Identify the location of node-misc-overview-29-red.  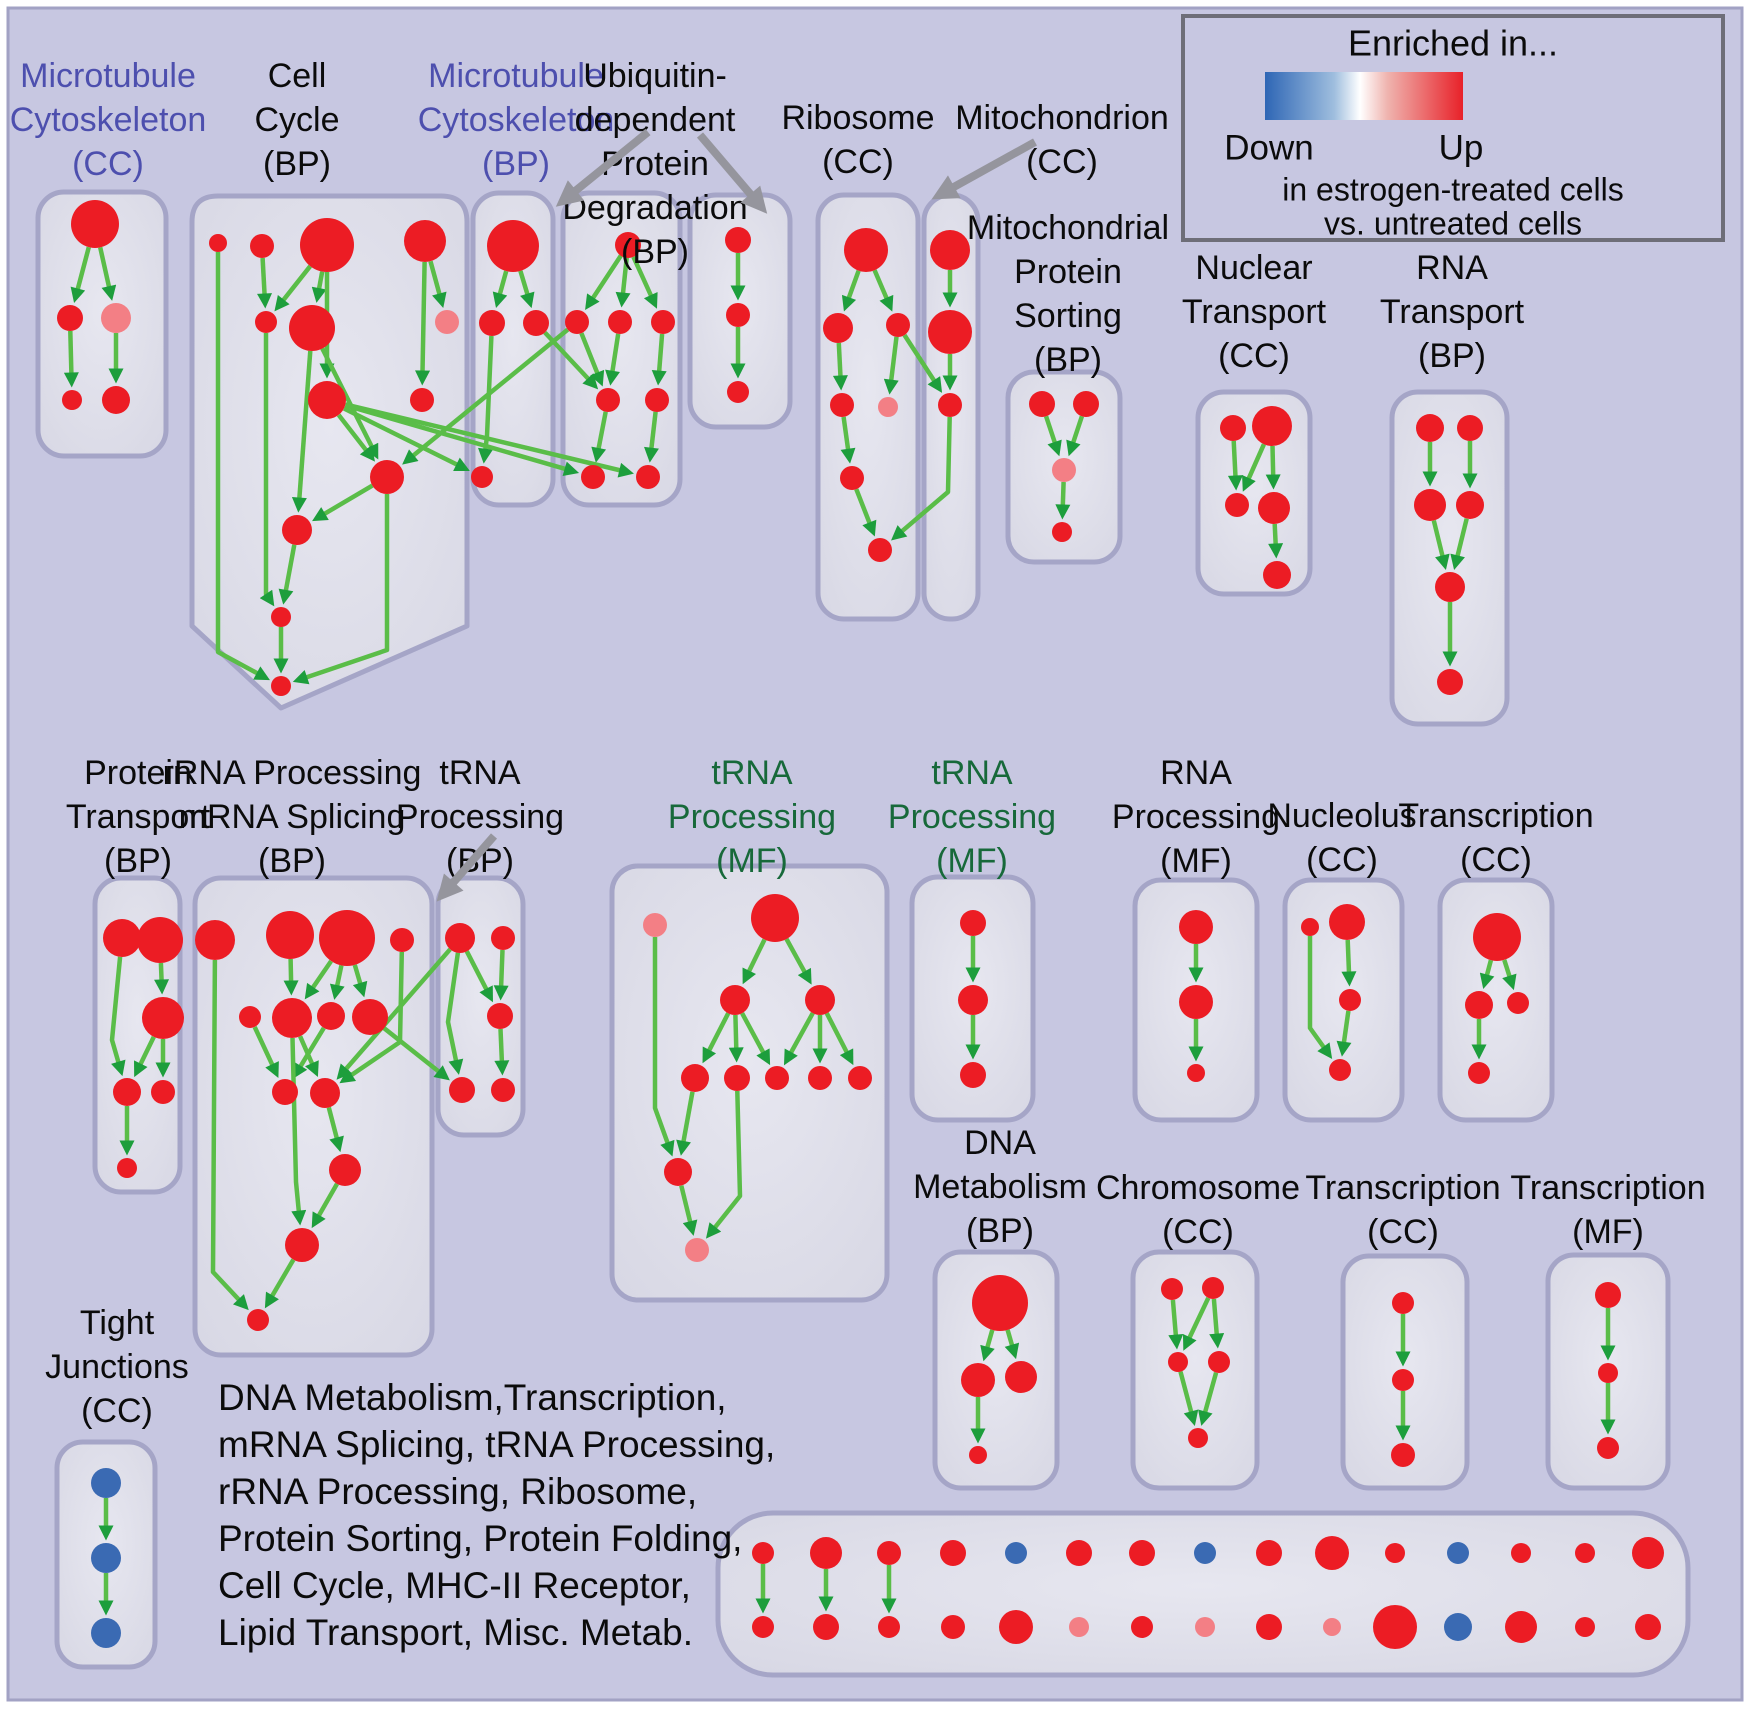
(1648, 1627).